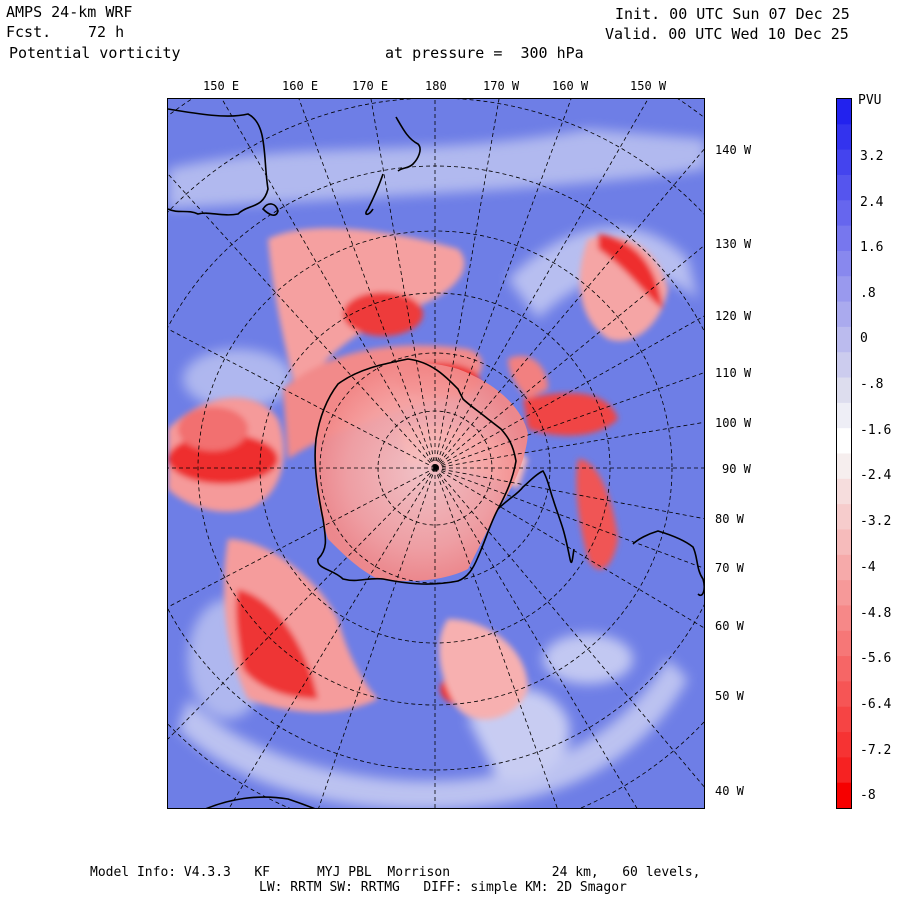 The height and width of the screenshot is (900, 900). I want to click on lon-label-right: 60 W, so click(729, 626).